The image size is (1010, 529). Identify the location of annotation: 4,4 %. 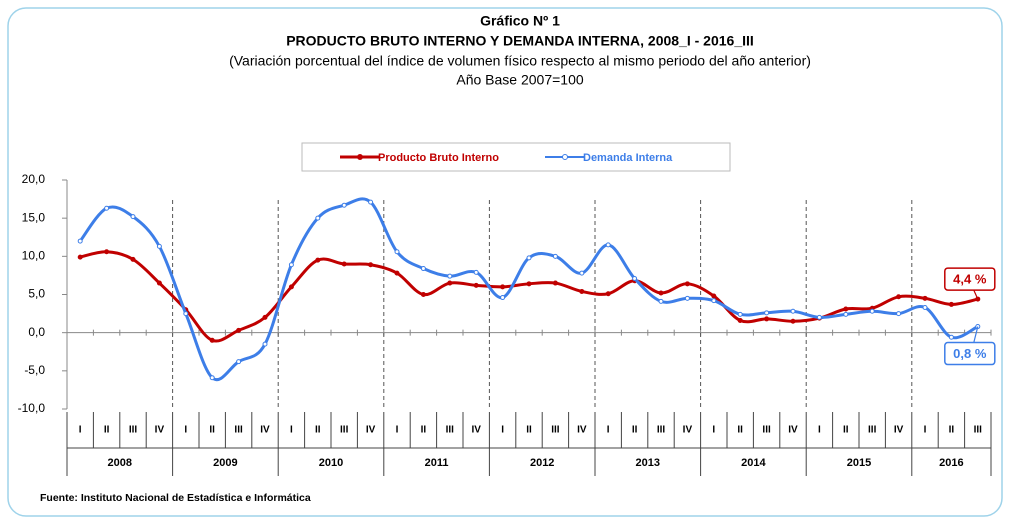
(970, 279).